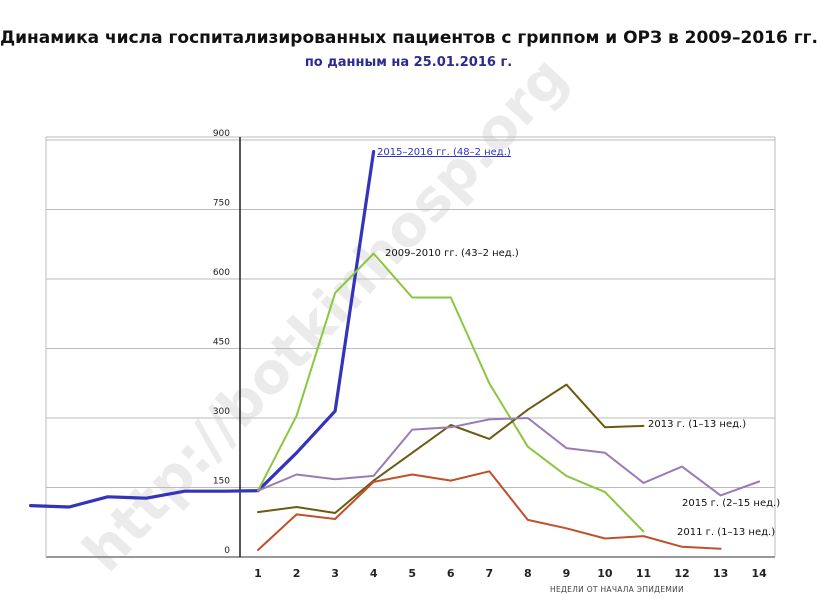 This screenshot has height=599, width=817. I want to click on x-tick-label: 5, so click(412, 573).